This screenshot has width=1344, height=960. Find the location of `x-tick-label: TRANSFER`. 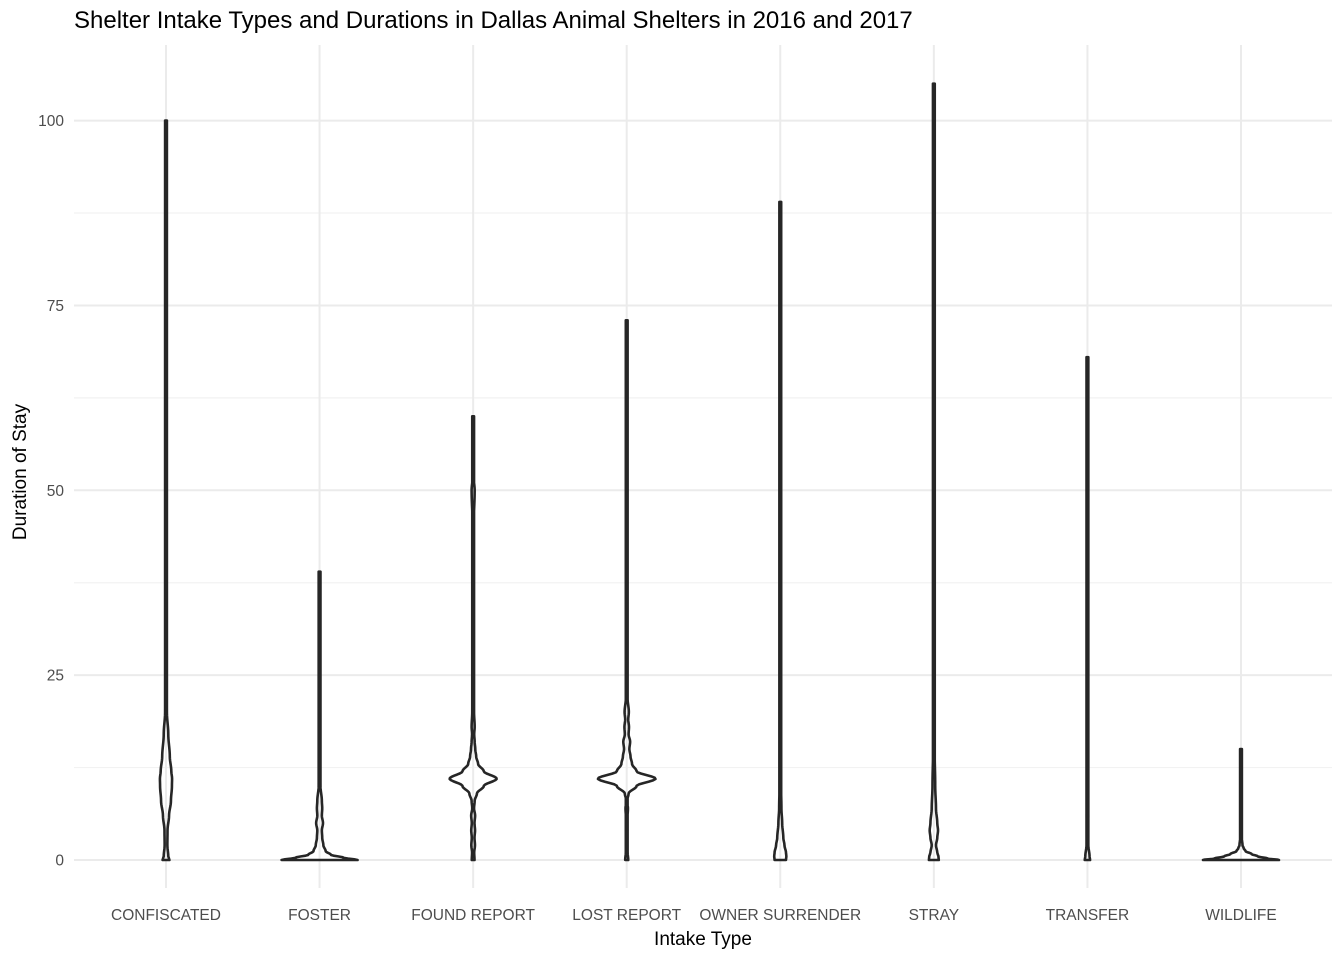

x-tick-label: TRANSFER is located at coordinates (1088, 915).